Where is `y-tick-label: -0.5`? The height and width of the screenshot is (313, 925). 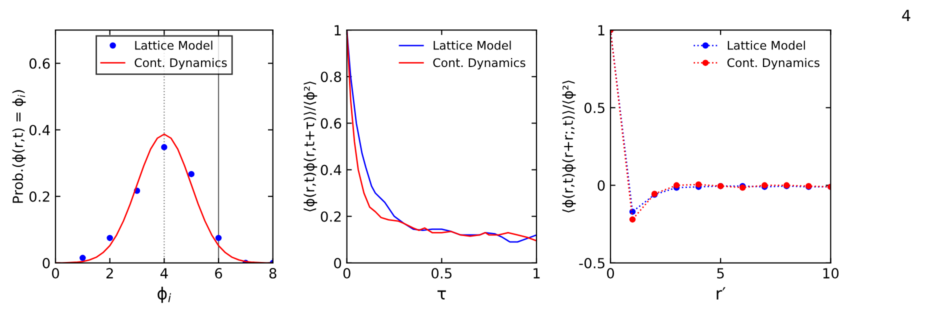
y-tick-label: -0.5 is located at coordinates (591, 263).